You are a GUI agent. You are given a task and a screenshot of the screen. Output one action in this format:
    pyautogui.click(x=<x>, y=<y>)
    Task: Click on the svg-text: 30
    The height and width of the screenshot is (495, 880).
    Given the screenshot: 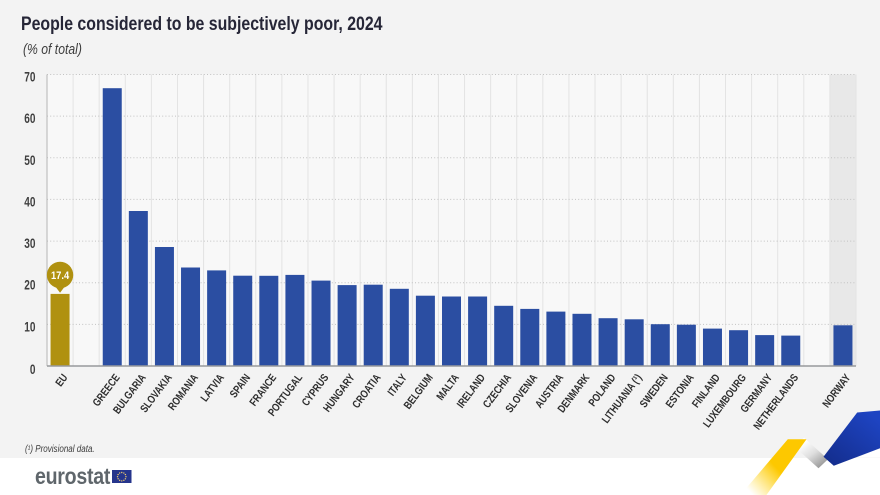 What is the action you would take?
    pyautogui.click(x=29, y=243)
    